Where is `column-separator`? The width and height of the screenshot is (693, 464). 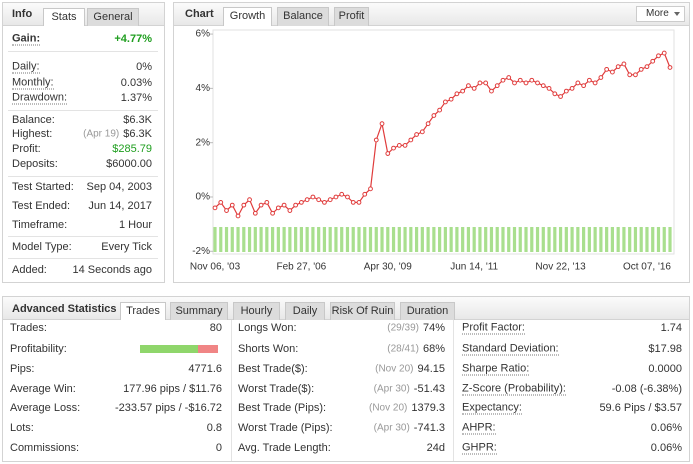
column-separator is located at coordinates (453, 390).